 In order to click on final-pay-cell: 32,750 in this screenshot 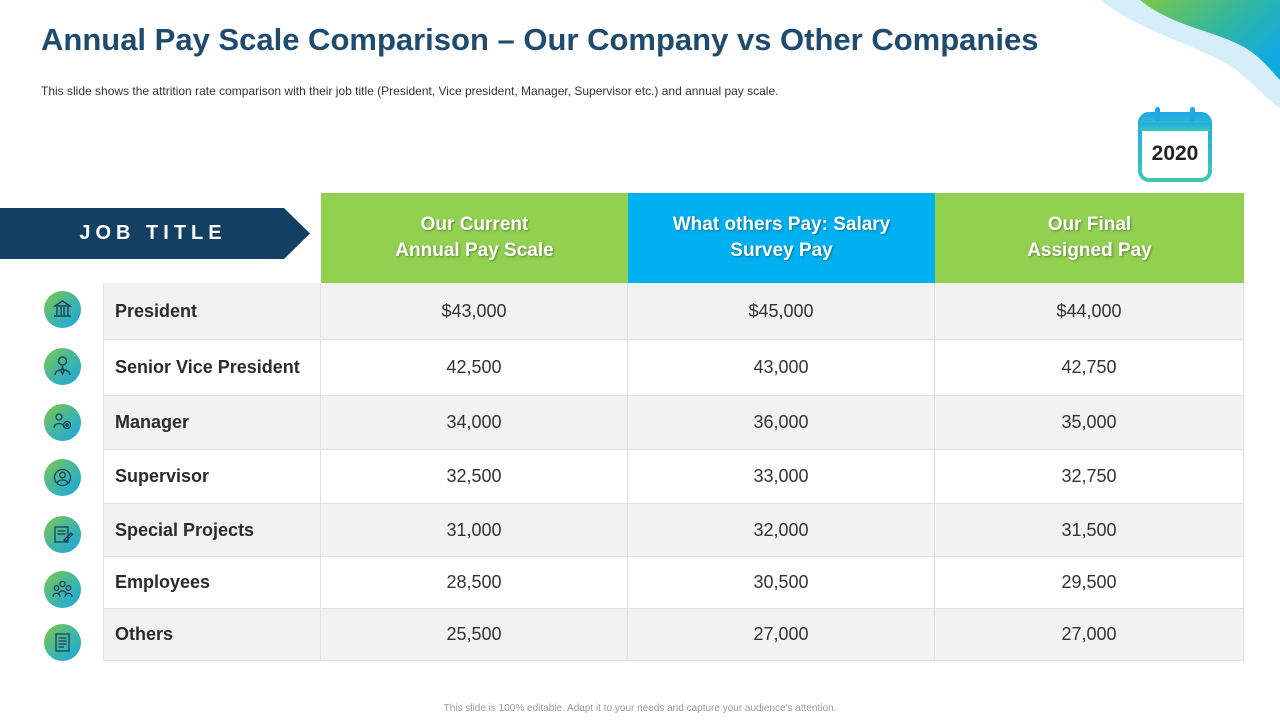, I will do `click(1089, 476)`.